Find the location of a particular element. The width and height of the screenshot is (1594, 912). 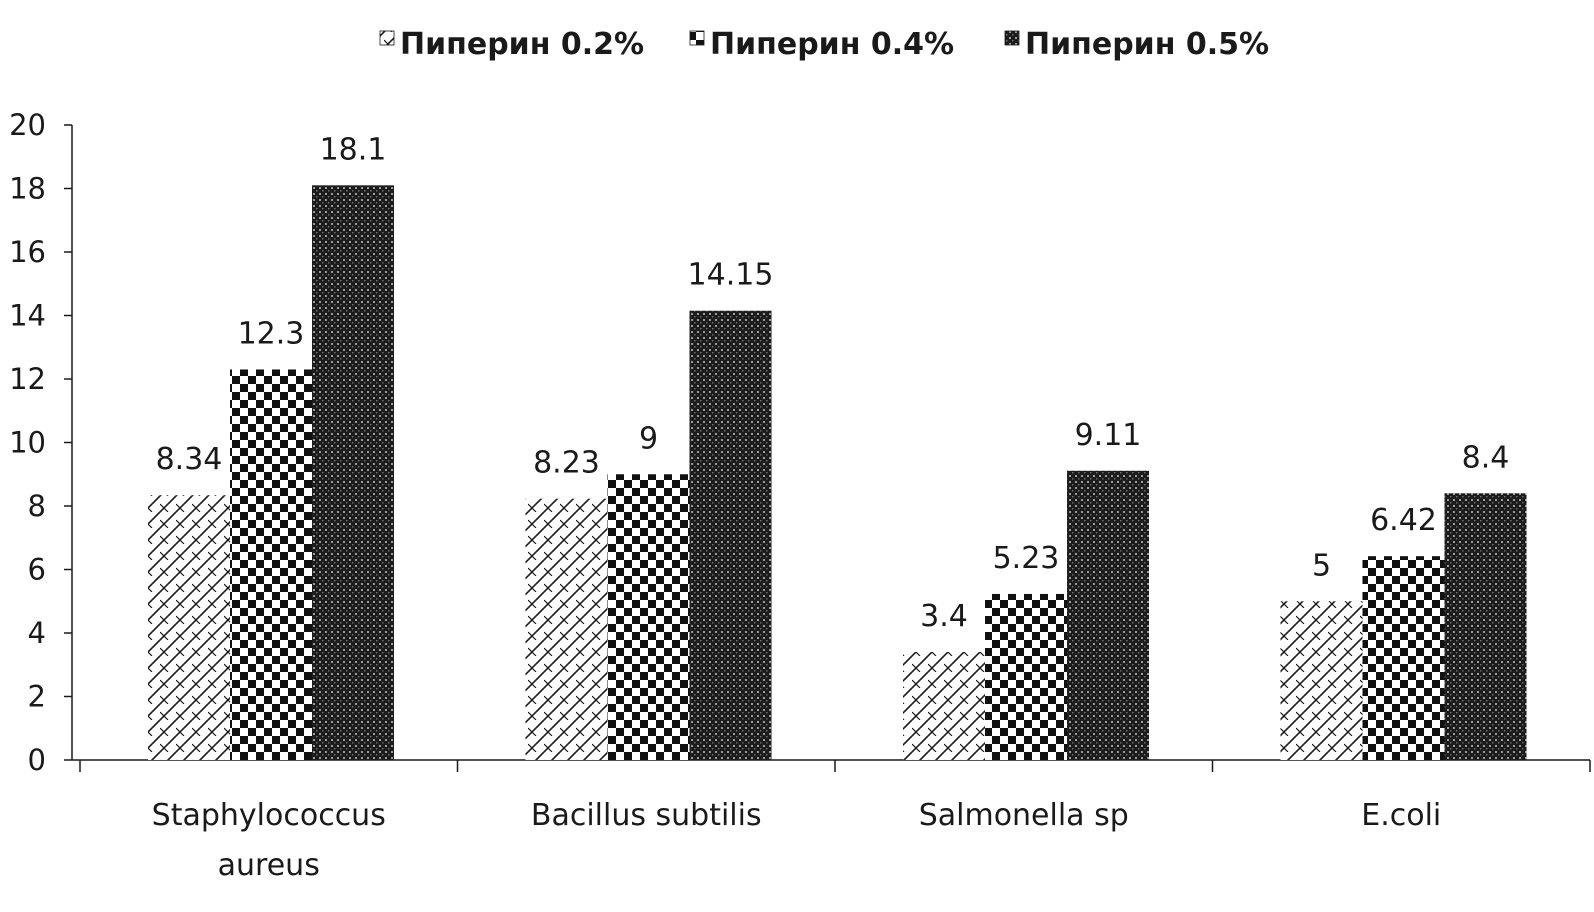

data-label: 9 is located at coordinates (648, 438).